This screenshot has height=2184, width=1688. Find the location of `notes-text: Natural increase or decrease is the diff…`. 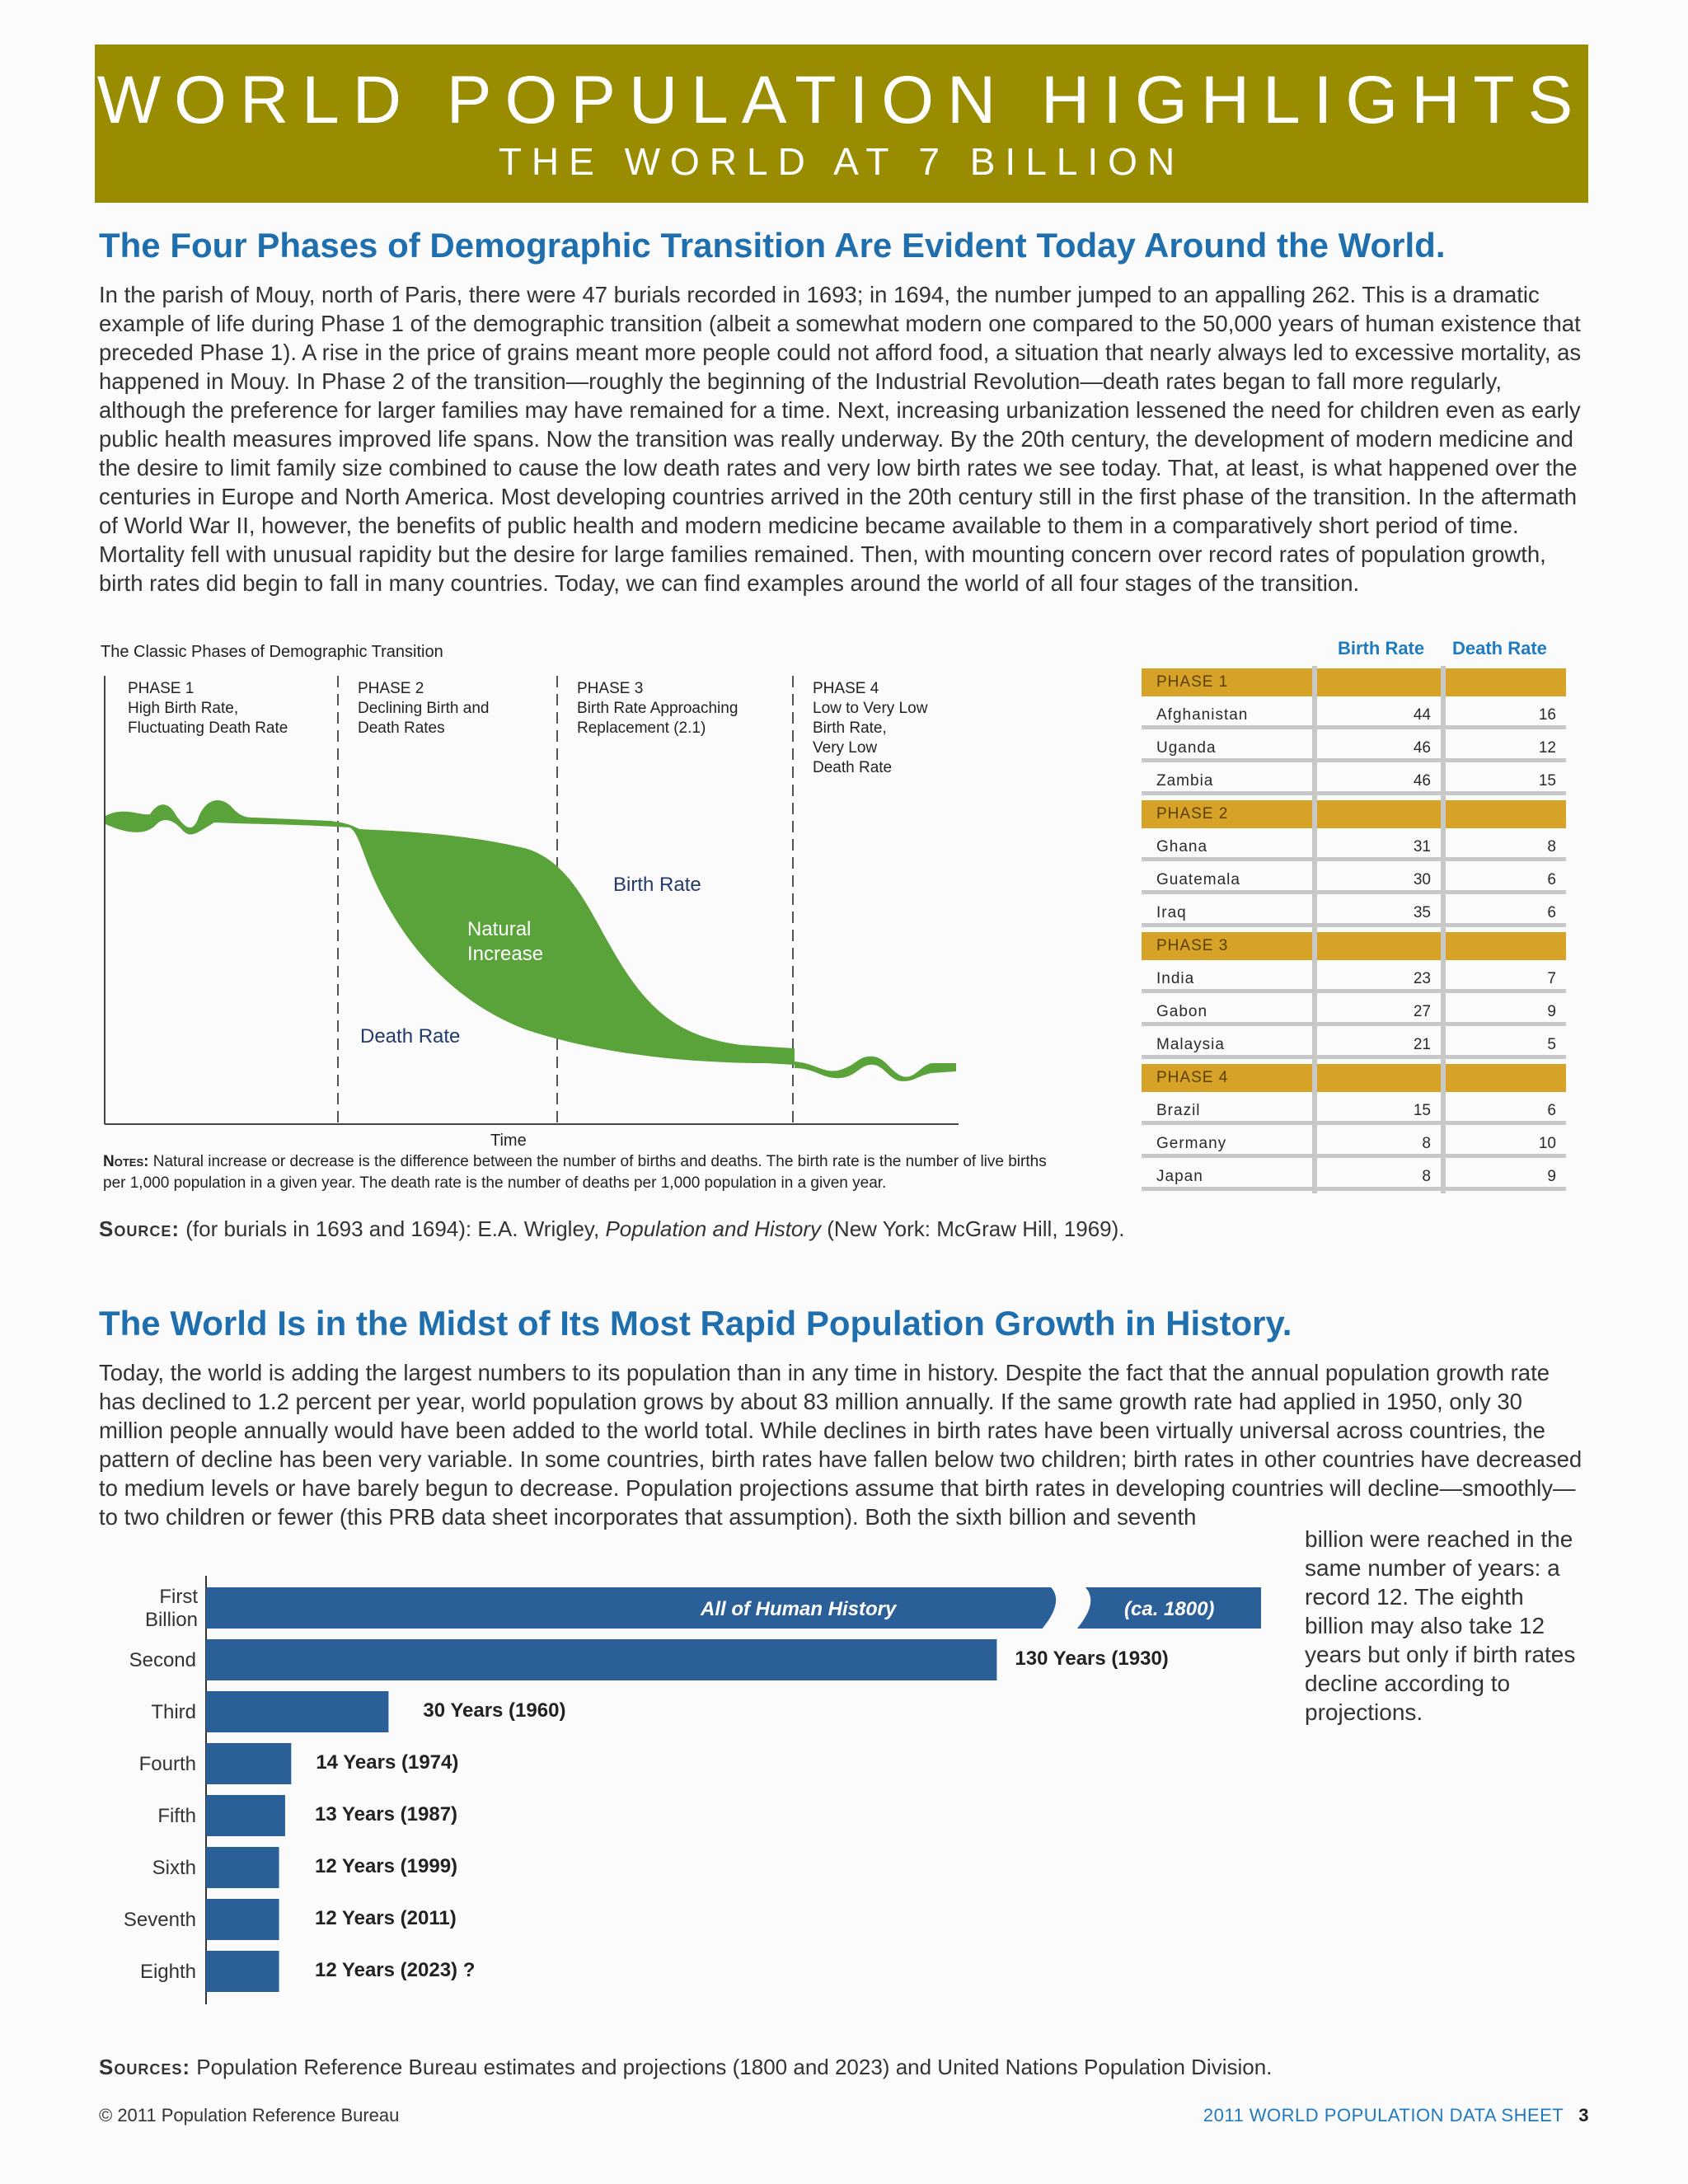

notes-text: Natural increase or decrease is the diff… is located at coordinates (575, 1172).